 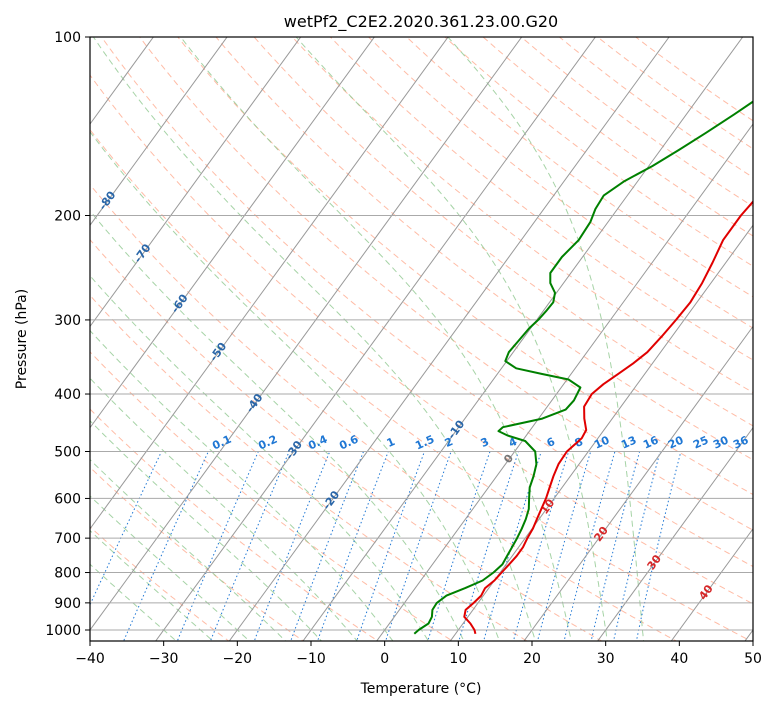 What do you see at coordinates (532, 659) in the screenshot?
I see `x-tick-label: 20` at bounding box center [532, 659].